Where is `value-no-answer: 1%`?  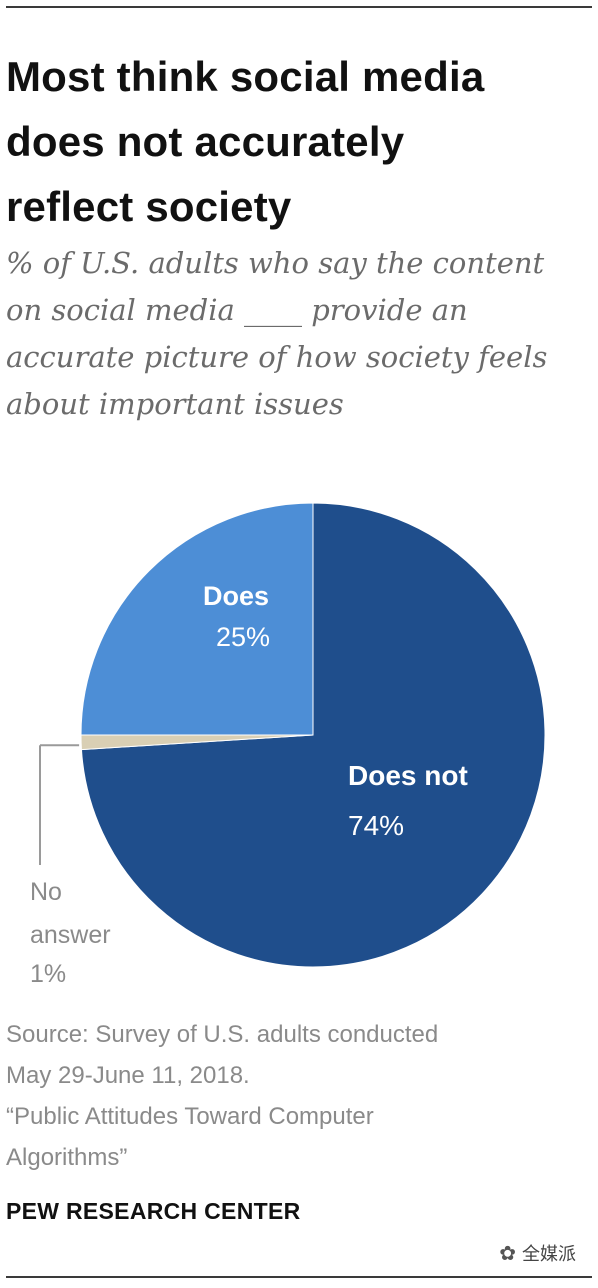
value-no-answer: 1% is located at coordinates (48, 974).